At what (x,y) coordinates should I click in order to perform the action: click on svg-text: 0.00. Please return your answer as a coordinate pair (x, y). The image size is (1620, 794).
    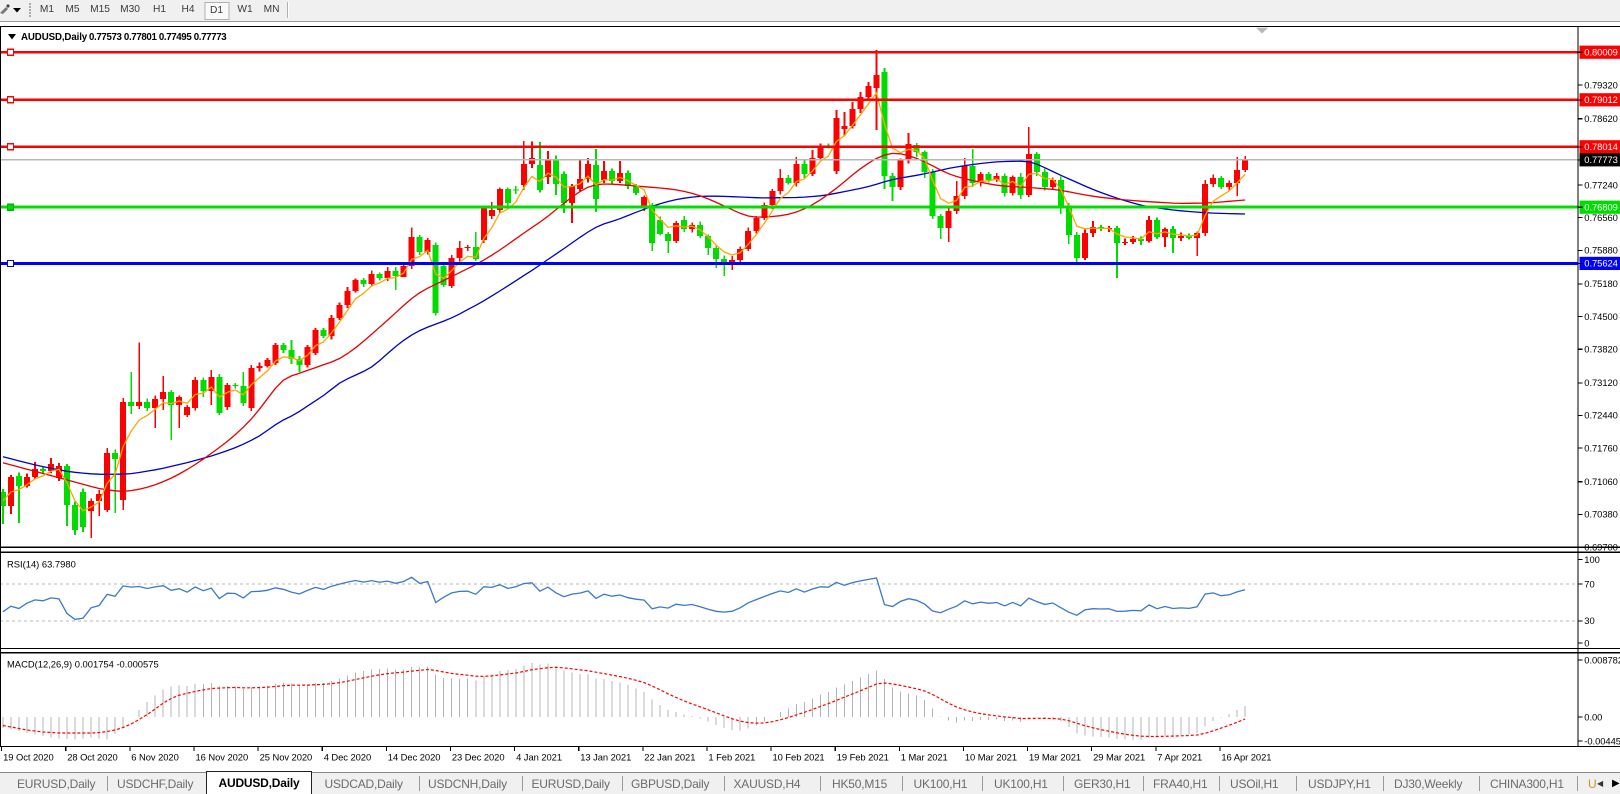
    Looking at the image, I should click on (1593, 716).